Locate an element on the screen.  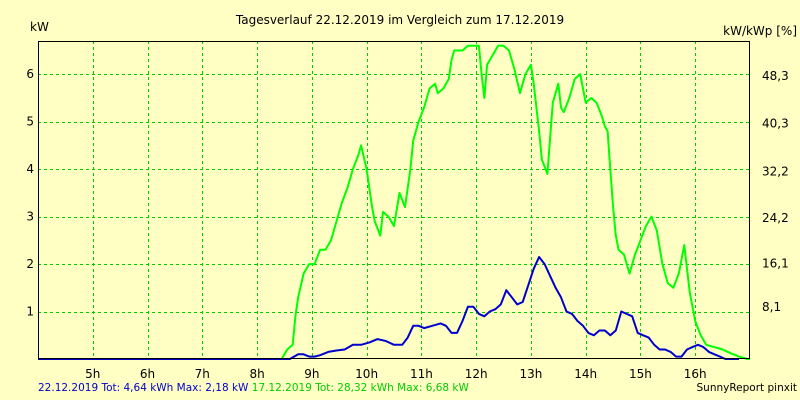
x-tick-label: 15h is located at coordinates (640, 374).